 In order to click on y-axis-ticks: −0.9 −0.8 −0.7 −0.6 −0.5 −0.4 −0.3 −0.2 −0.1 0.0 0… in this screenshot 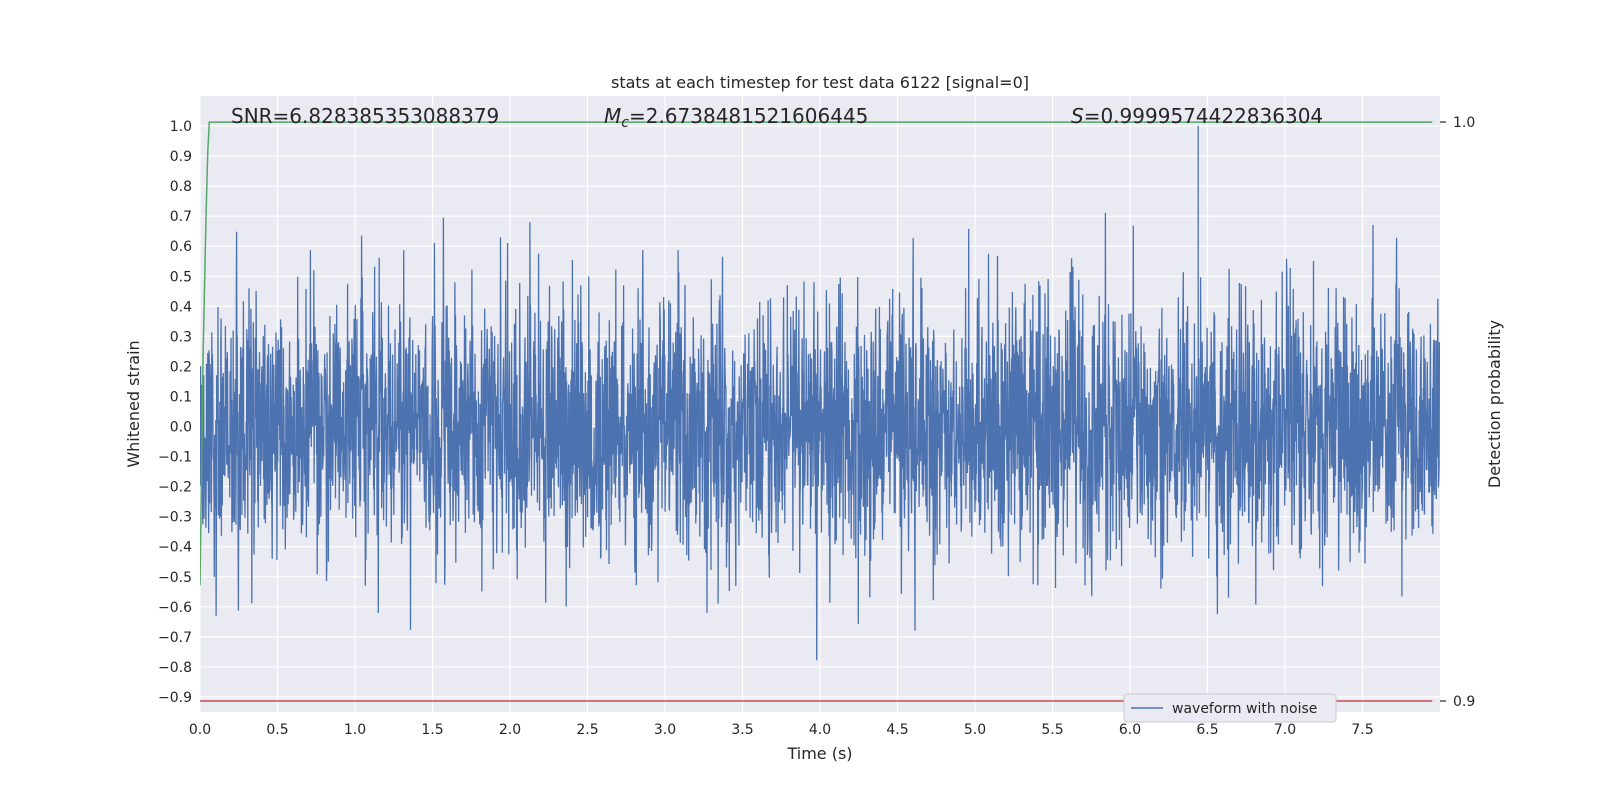, I will do `click(175, 412)`.